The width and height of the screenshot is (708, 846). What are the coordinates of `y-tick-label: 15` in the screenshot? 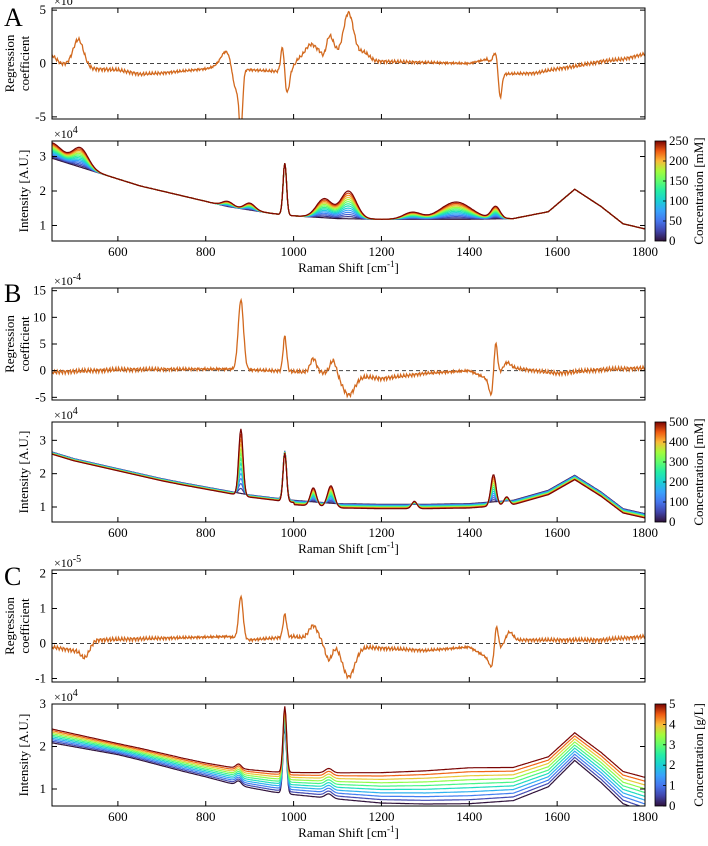 It's located at (39, 290).